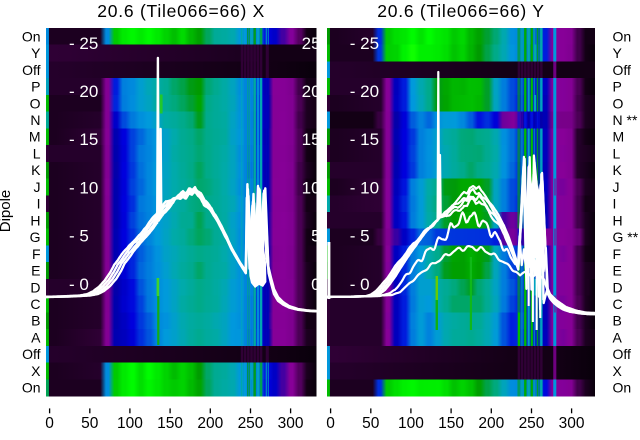 This screenshot has width=640, height=440. Describe the element at coordinates (311, 139) in the screenshot. I see `svg-text: 15` at that location.